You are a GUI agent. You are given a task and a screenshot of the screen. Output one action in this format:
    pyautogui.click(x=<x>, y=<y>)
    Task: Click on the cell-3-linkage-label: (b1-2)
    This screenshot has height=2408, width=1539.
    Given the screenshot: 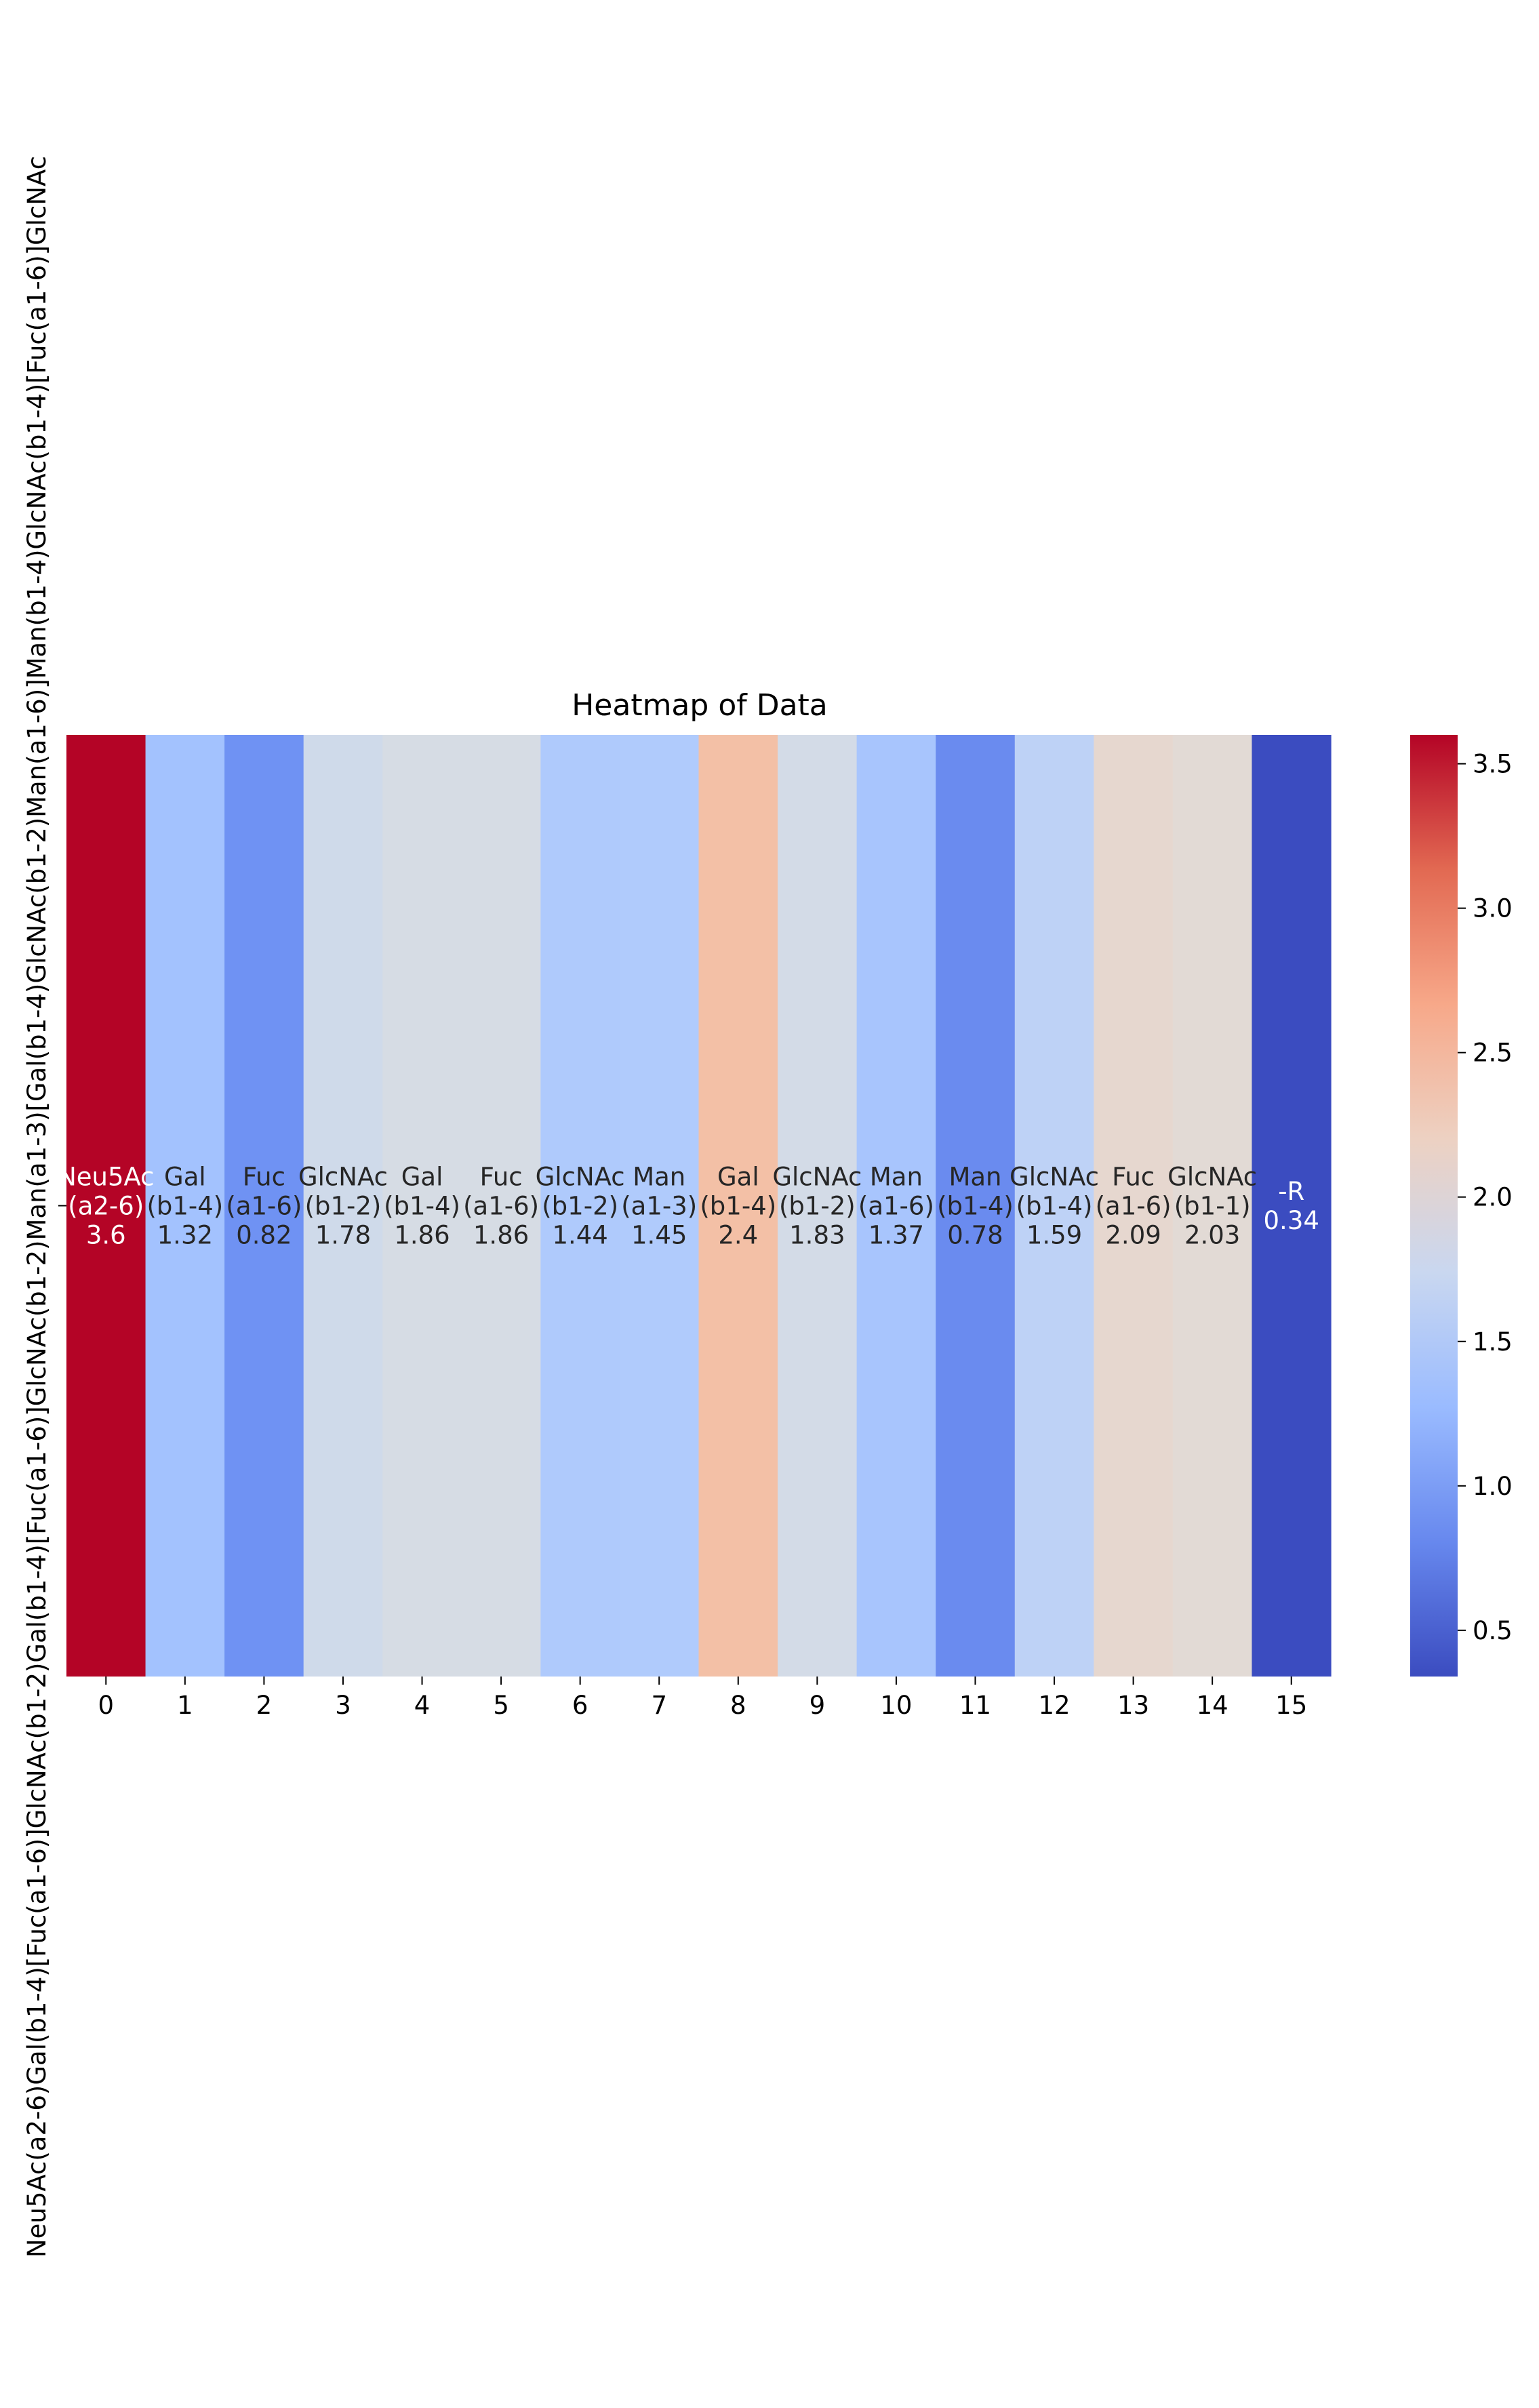 What is the action you would take?
    pyautogui.click(x=343, y=1206)
    